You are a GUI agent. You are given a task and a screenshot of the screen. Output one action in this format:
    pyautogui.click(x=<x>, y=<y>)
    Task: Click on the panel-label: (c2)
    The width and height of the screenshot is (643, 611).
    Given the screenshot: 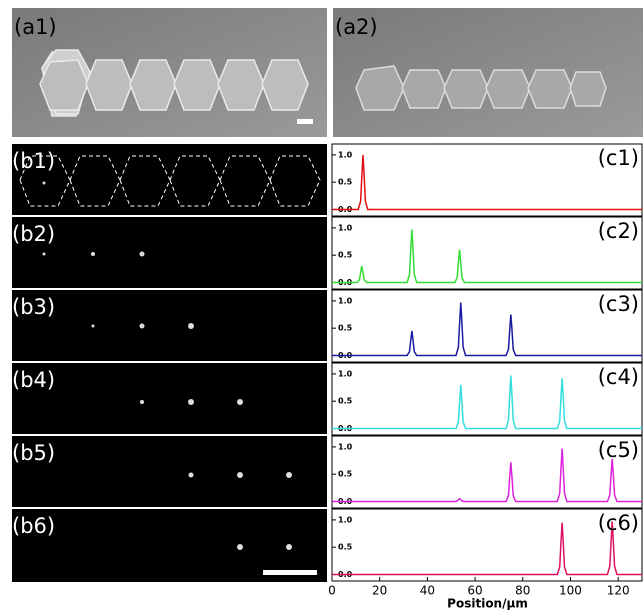 What is the action you would take?
    pyautogui.click(x=618, y=231)
    